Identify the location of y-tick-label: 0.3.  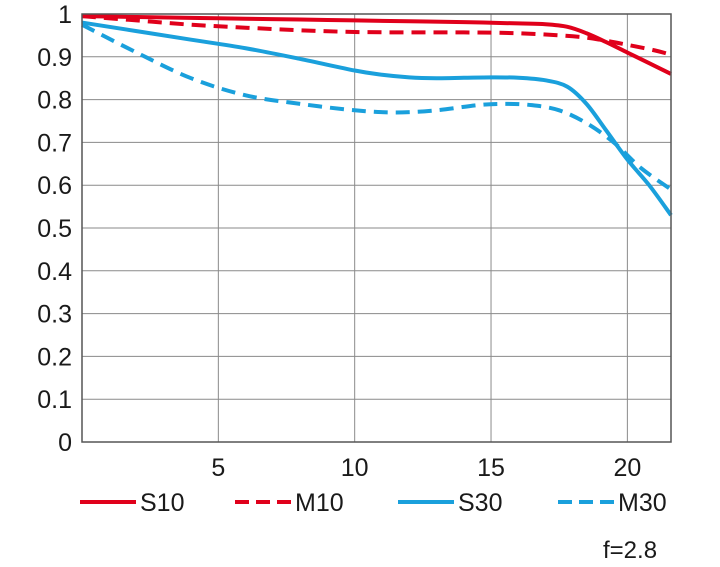
(54, 315).